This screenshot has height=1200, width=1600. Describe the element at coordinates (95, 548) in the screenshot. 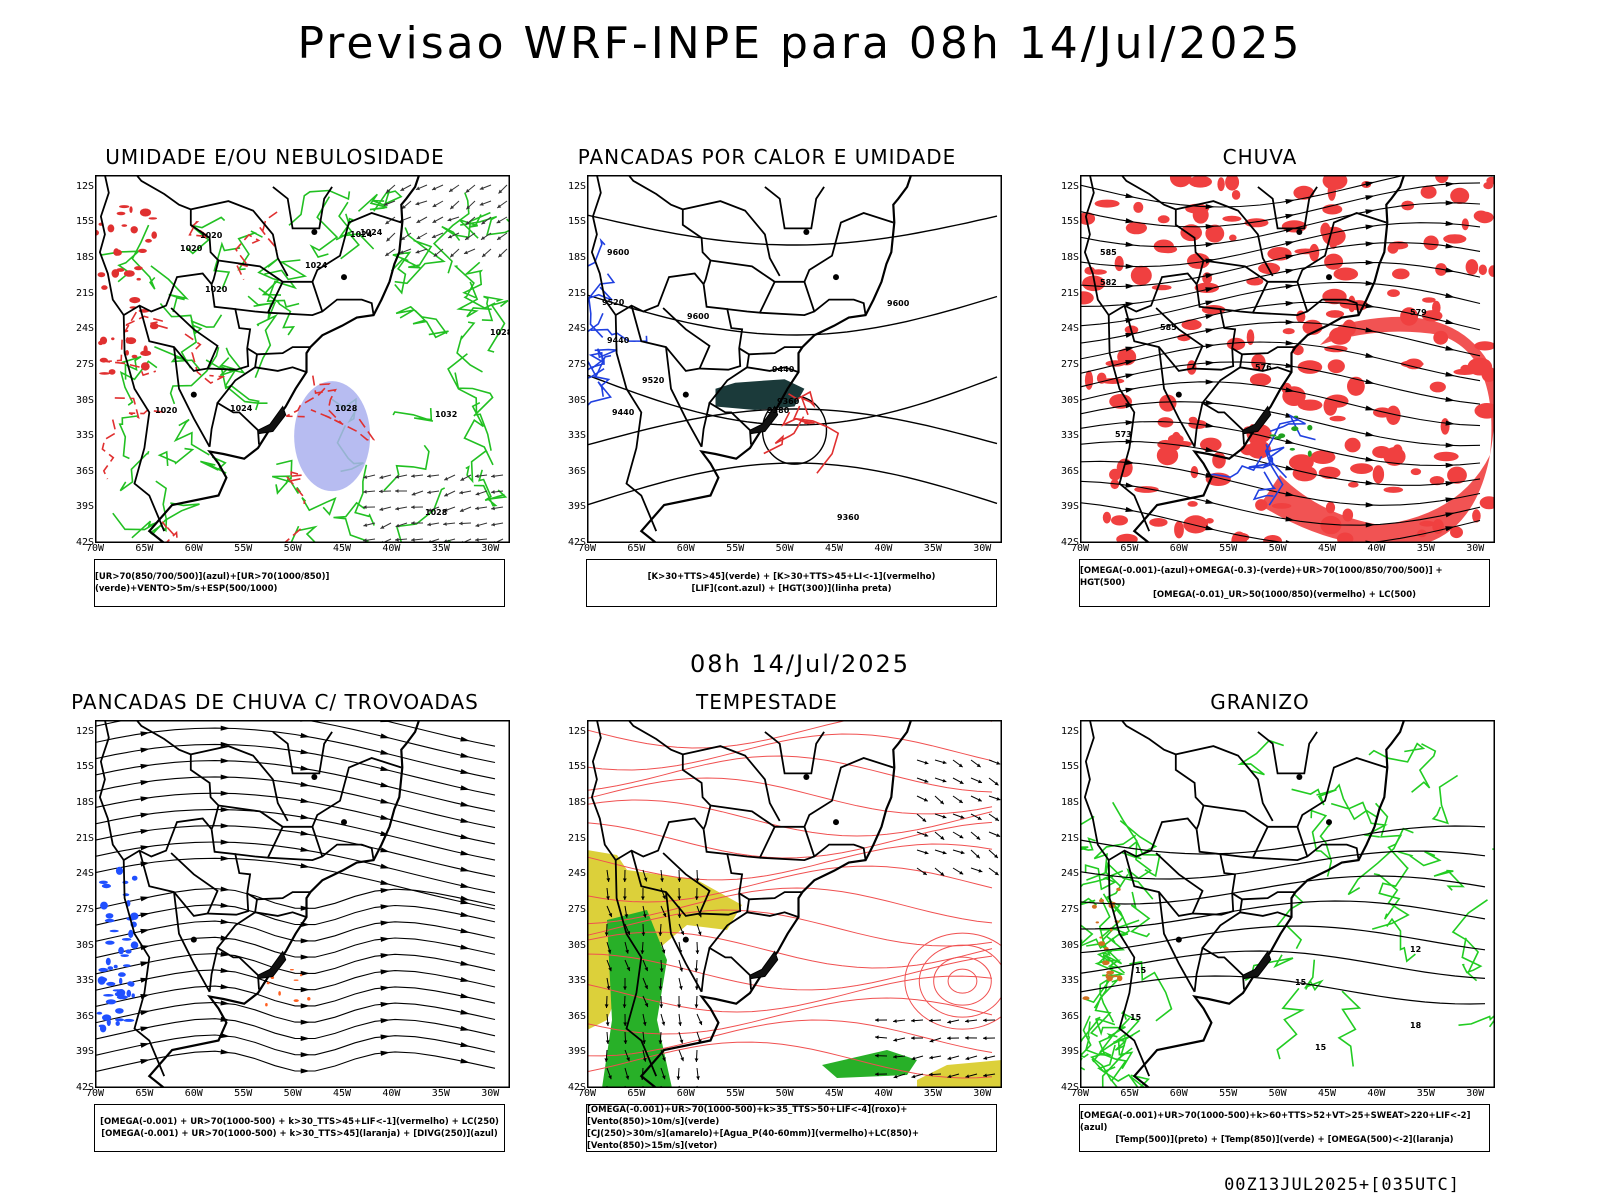

I see `longitude-label: 70W` at that location.